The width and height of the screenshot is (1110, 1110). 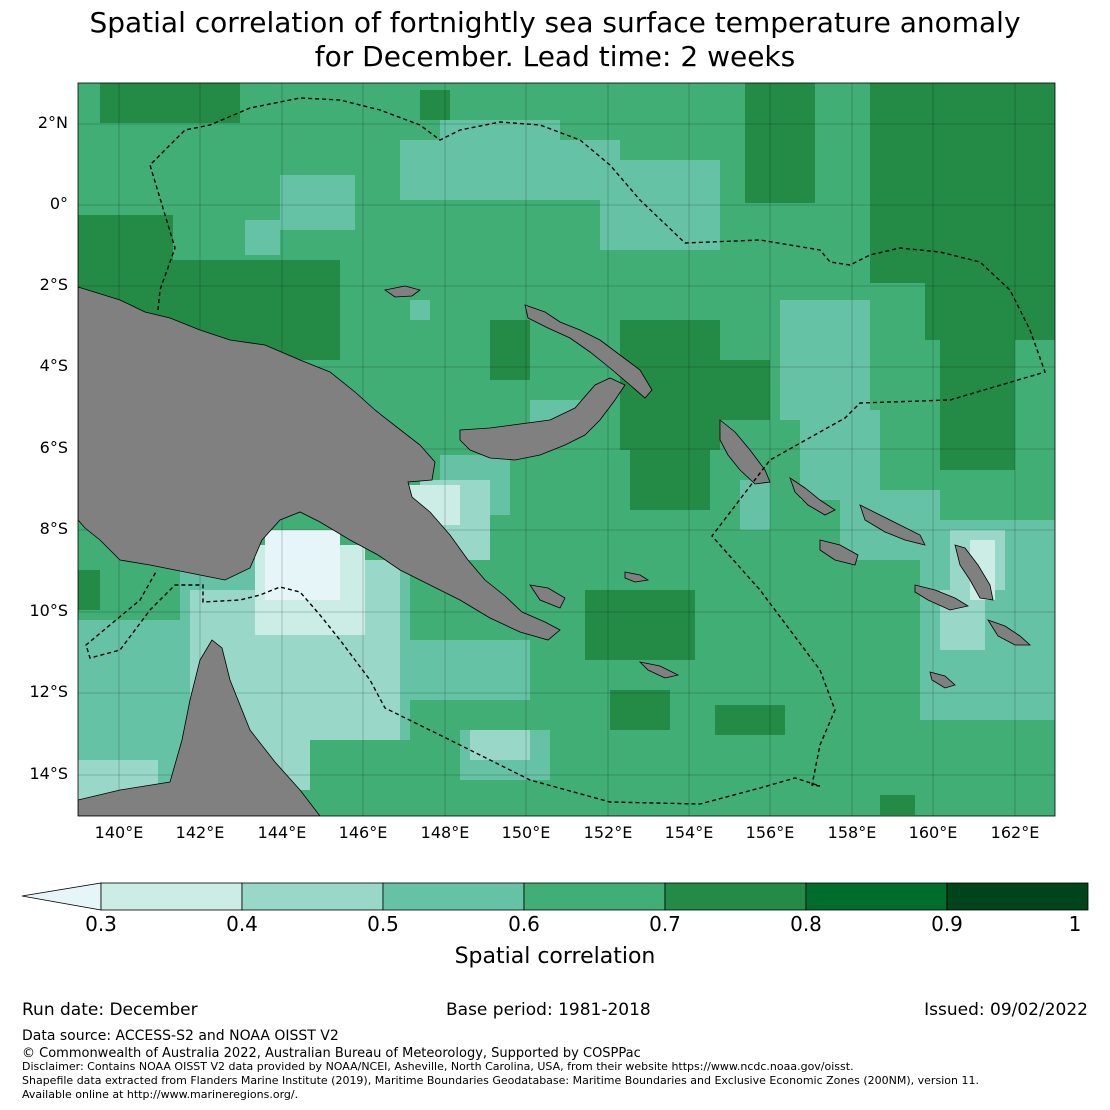 I want to click on run-date: Run date: December, so click(x=110, y=1010).